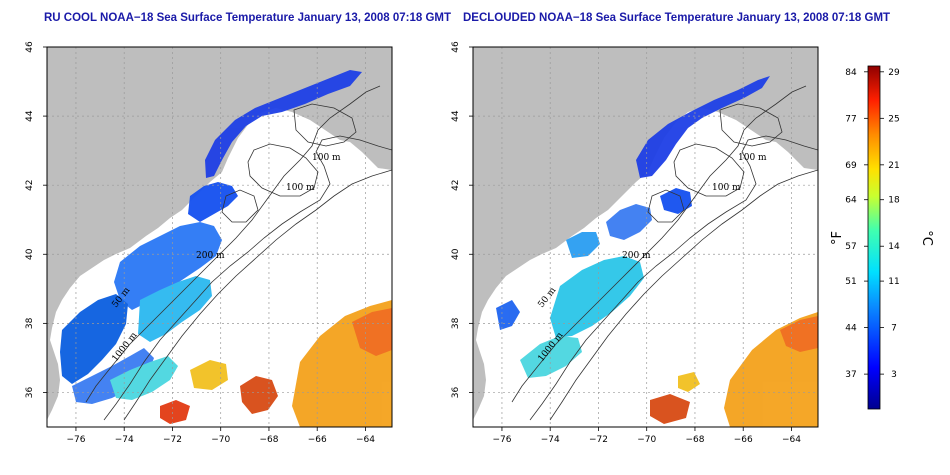 The image size is (950, 475). I want to click on right-x-tick-label: −68, so click(694, 440).